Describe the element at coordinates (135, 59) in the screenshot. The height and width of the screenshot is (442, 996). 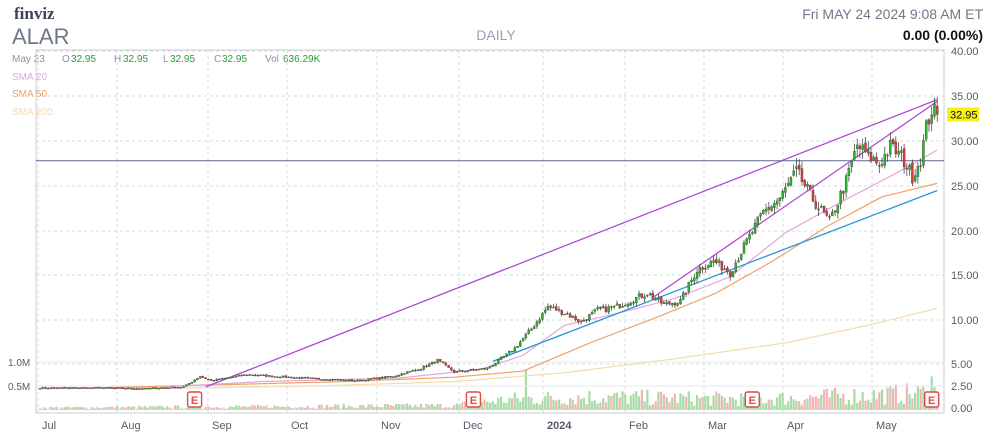
I see `ohlc-high: 32.95` at that location.